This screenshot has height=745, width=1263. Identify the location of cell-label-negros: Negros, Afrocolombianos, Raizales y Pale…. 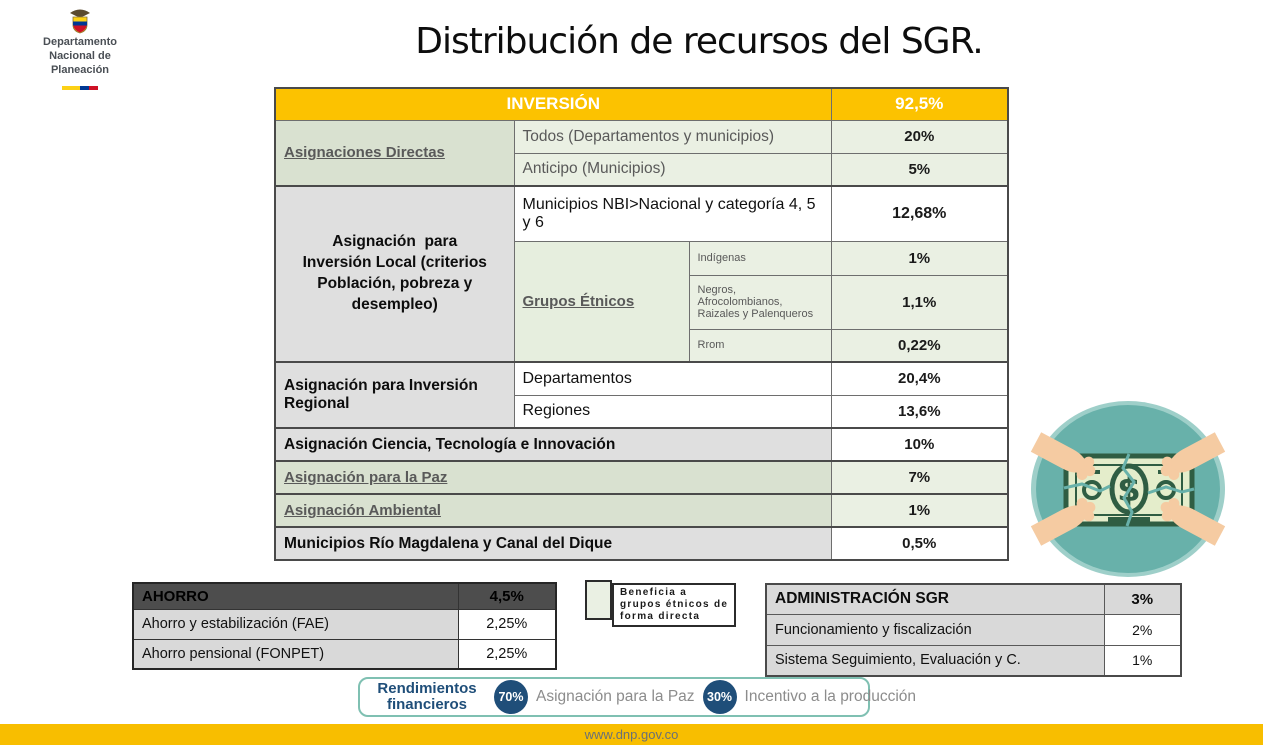
(760, 302).